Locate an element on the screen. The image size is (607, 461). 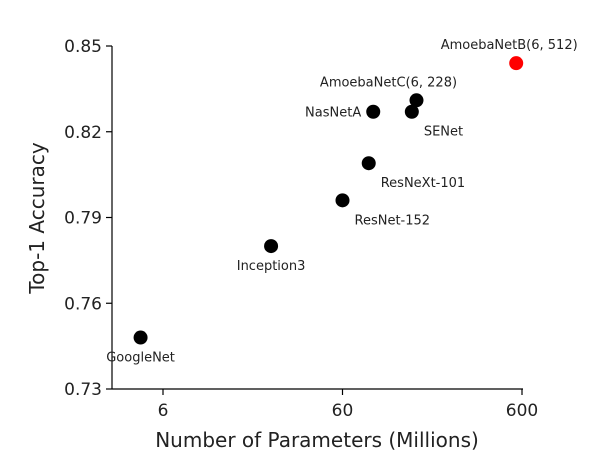
y-tick-label: 0.79 is located at coordinates (83, 219).